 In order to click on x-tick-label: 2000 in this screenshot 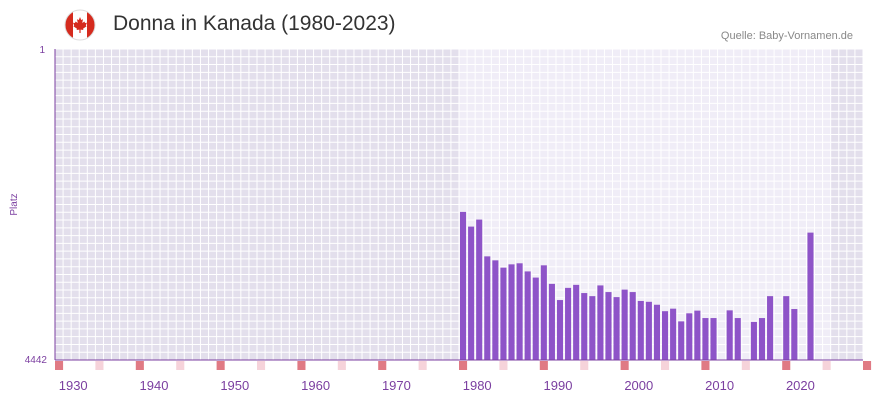, I will do `click(638, 385)`.